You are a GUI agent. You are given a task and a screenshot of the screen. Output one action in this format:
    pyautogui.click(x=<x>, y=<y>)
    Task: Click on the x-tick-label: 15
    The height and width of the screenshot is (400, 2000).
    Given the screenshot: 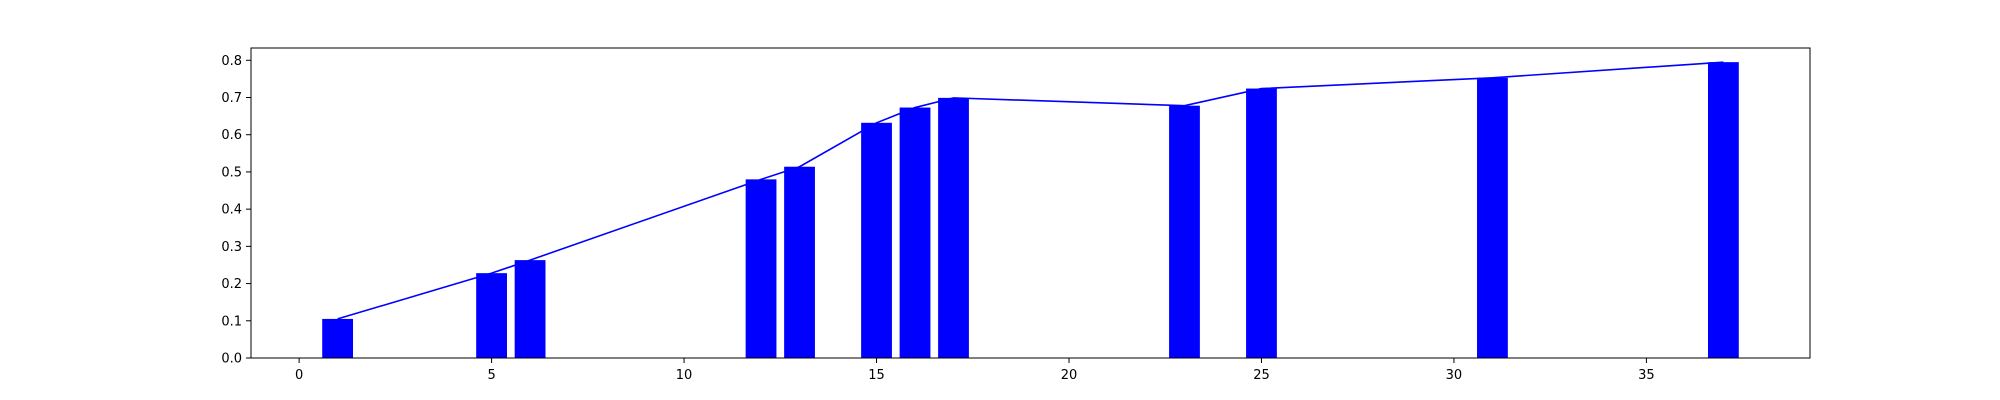 What is the action you would take?
    pyautogui.click(x=876, y=375)
    